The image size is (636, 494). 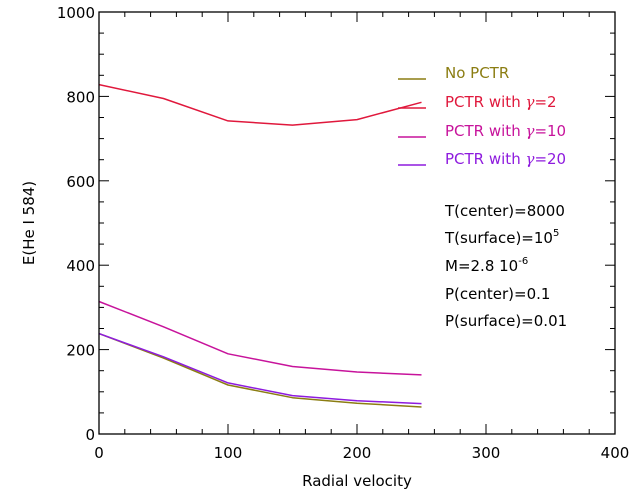 I want to click on x-tick-label: 300, so click(x=486, y=453).